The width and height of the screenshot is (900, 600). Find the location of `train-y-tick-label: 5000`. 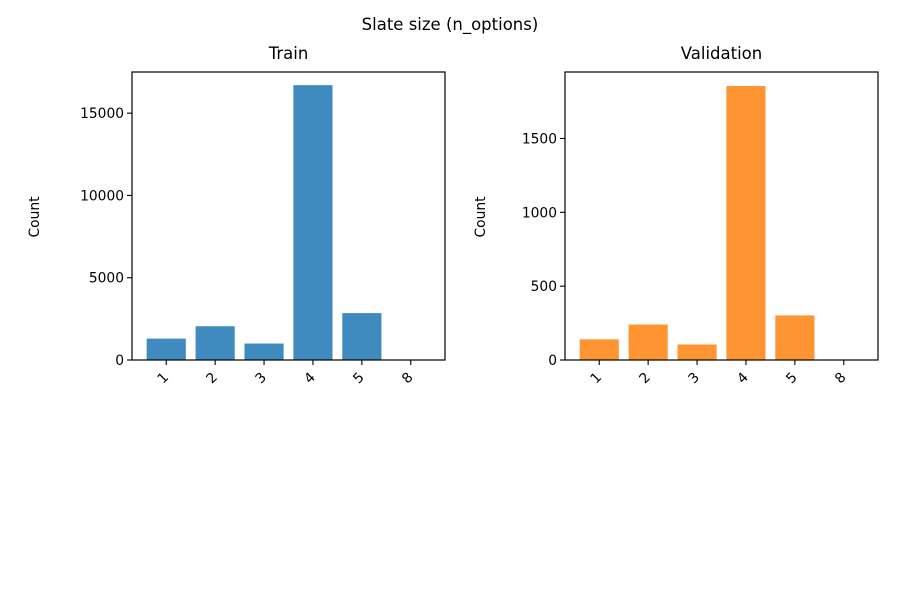

train-y-tick-label: 5000 is located at coordinates (106, 279).